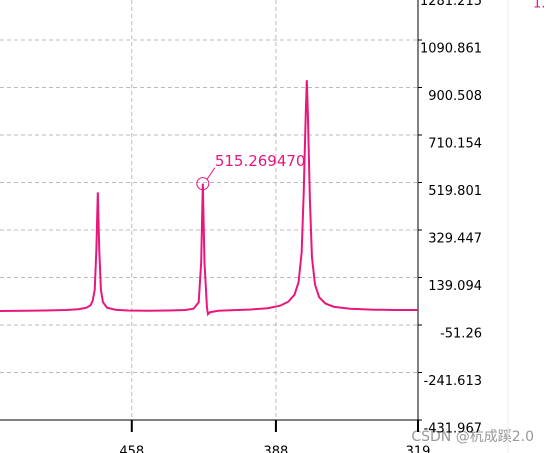  I want to click on y-tick-label: 710.154, so click(455, 144).